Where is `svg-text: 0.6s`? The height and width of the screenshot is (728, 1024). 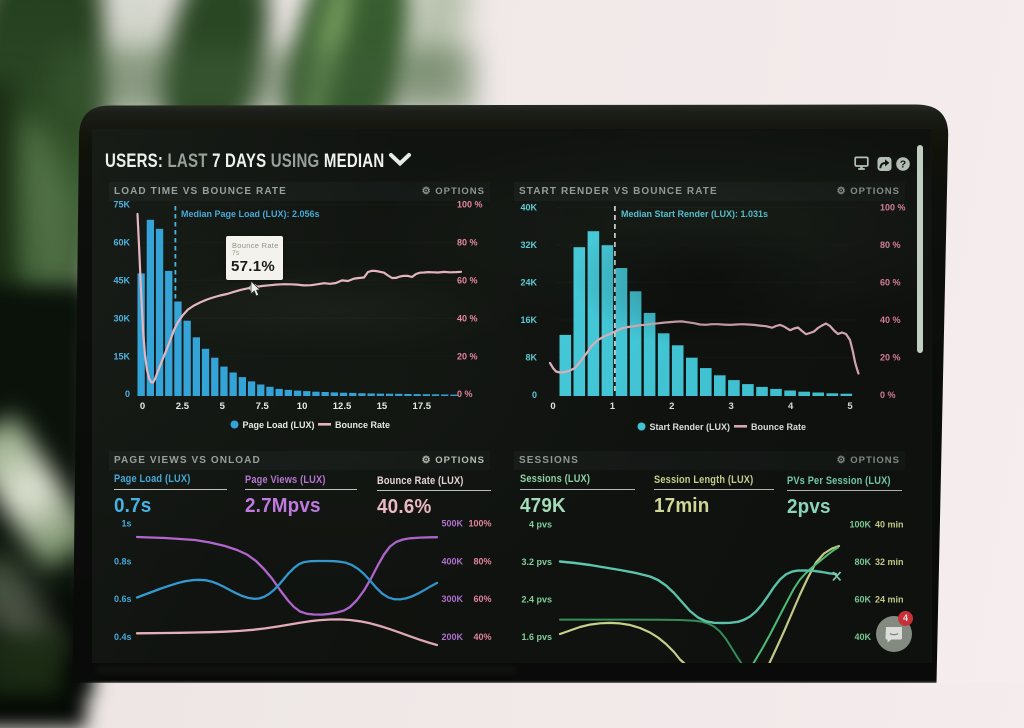
svg-text: 0.6s is located at coordinates (123, 599).